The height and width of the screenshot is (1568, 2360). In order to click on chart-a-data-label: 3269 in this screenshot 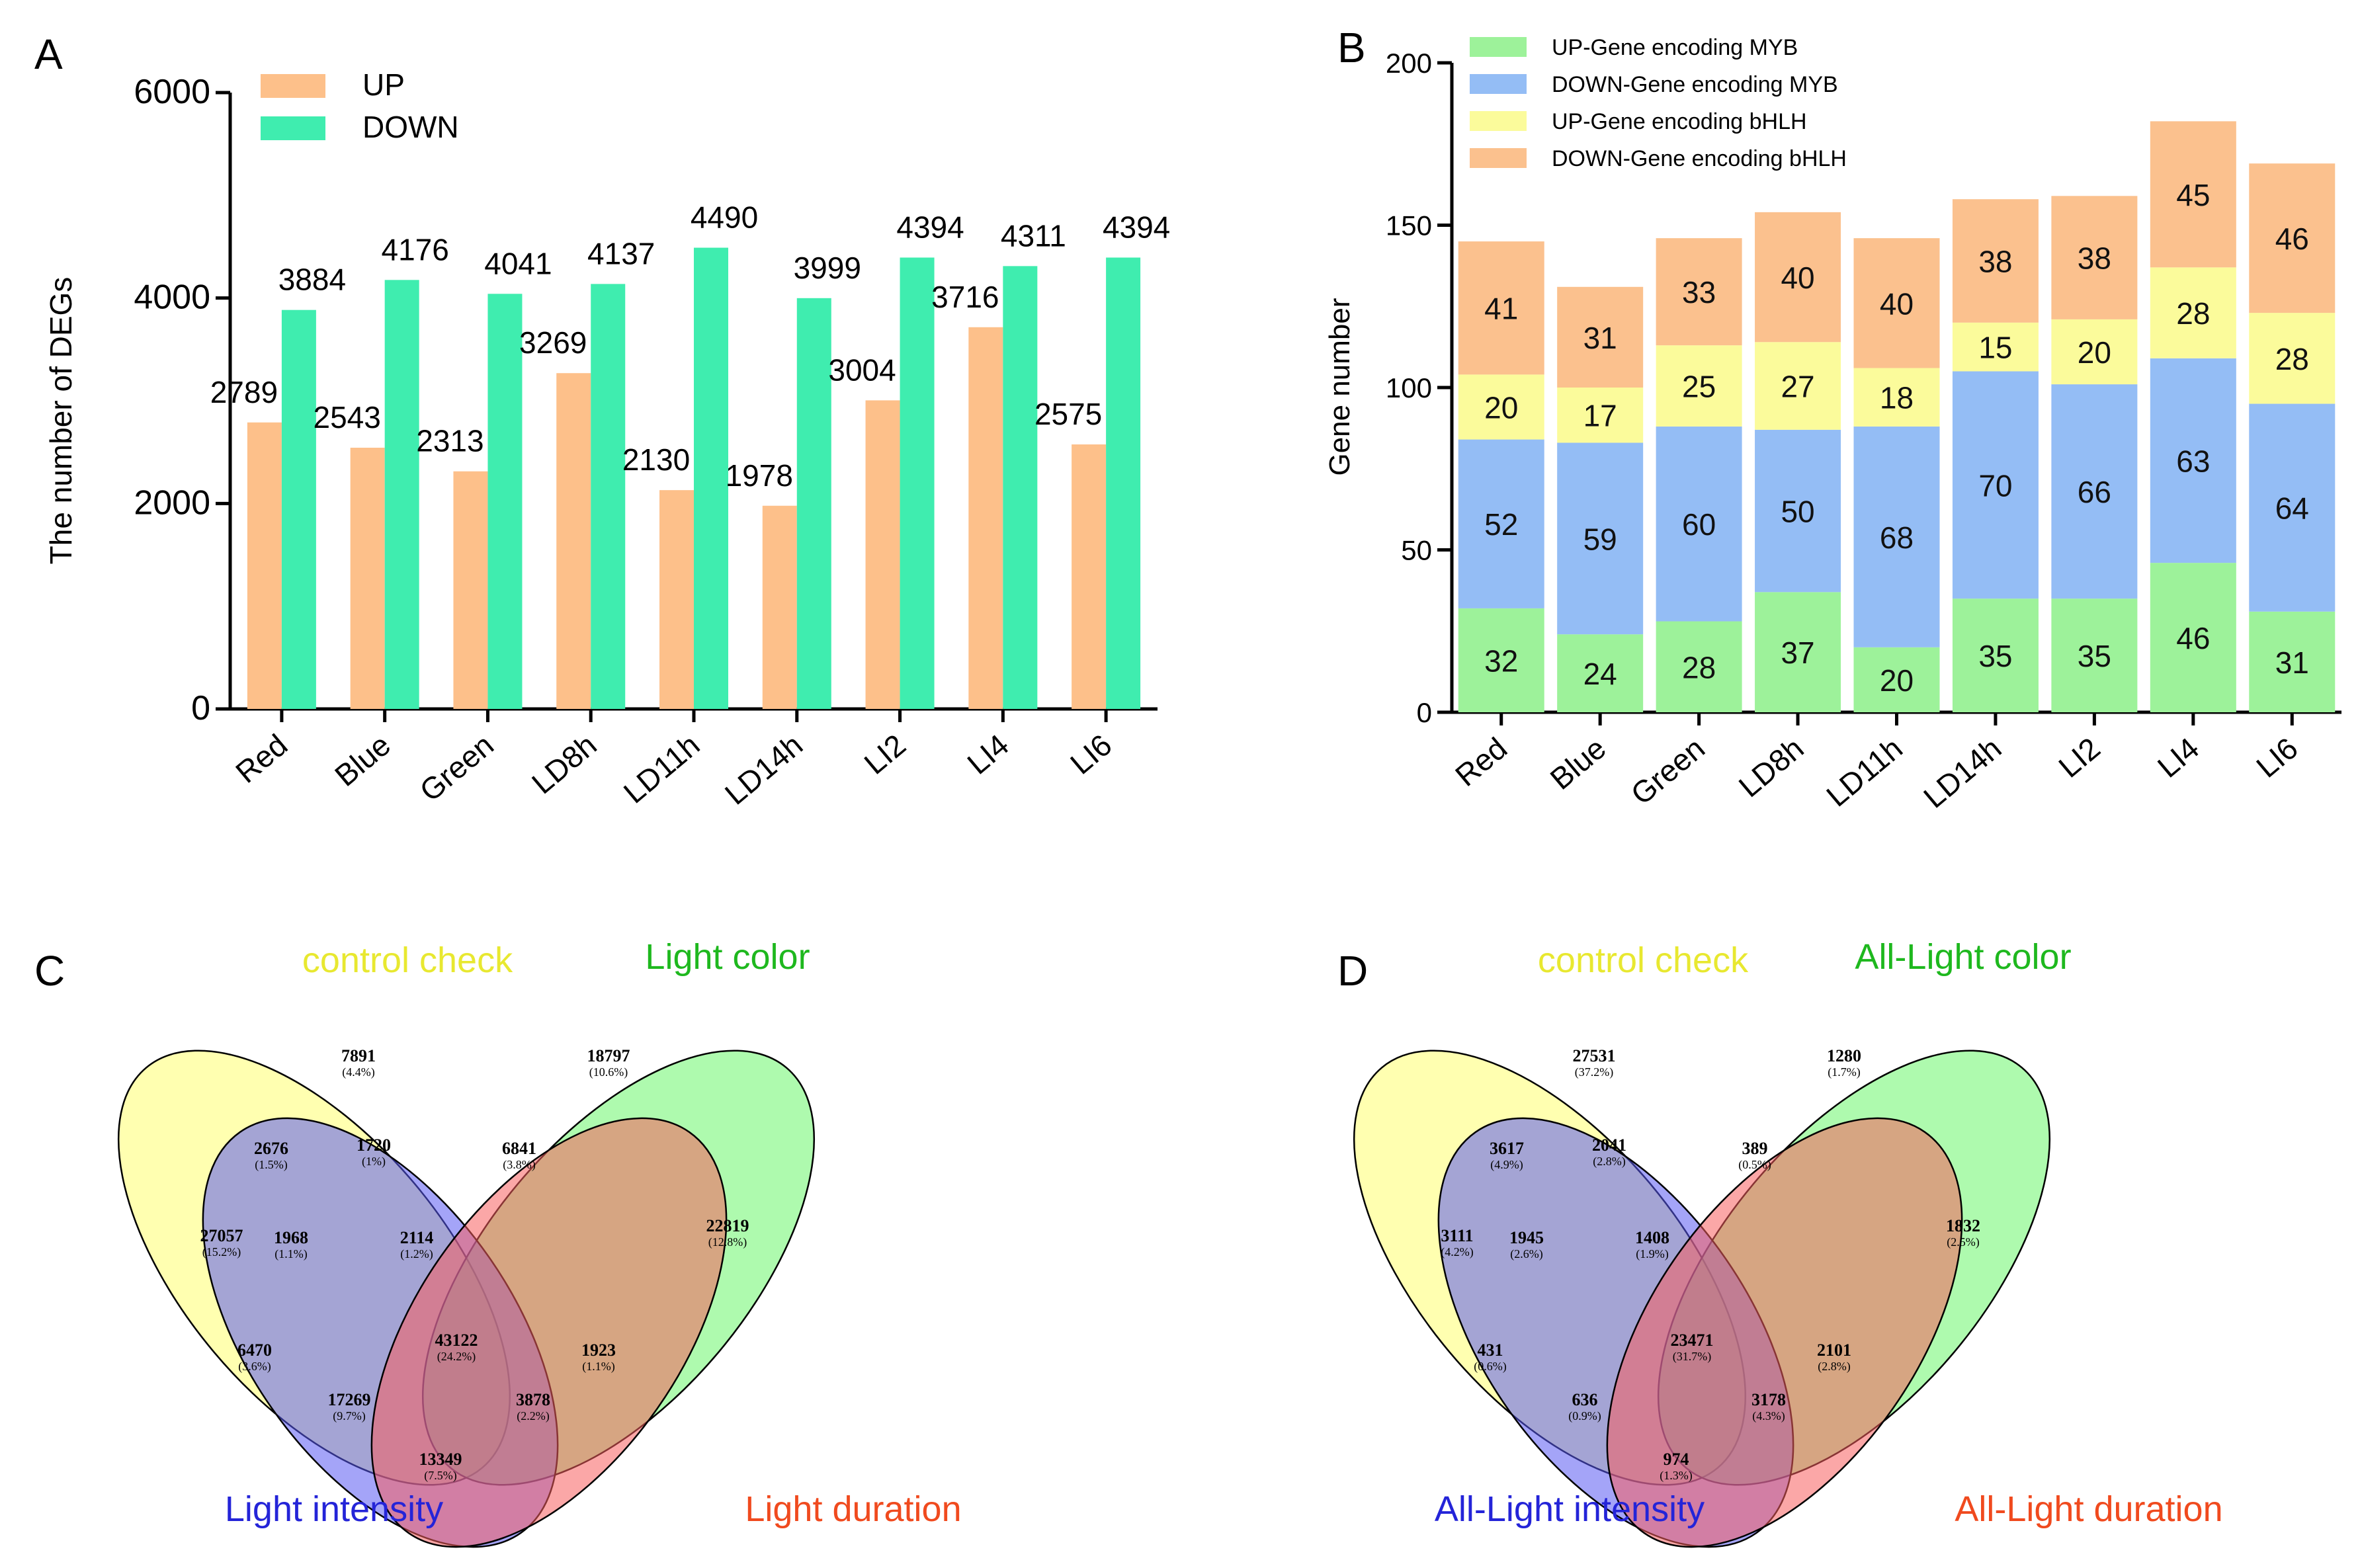, I will do `click(553, 342)`.